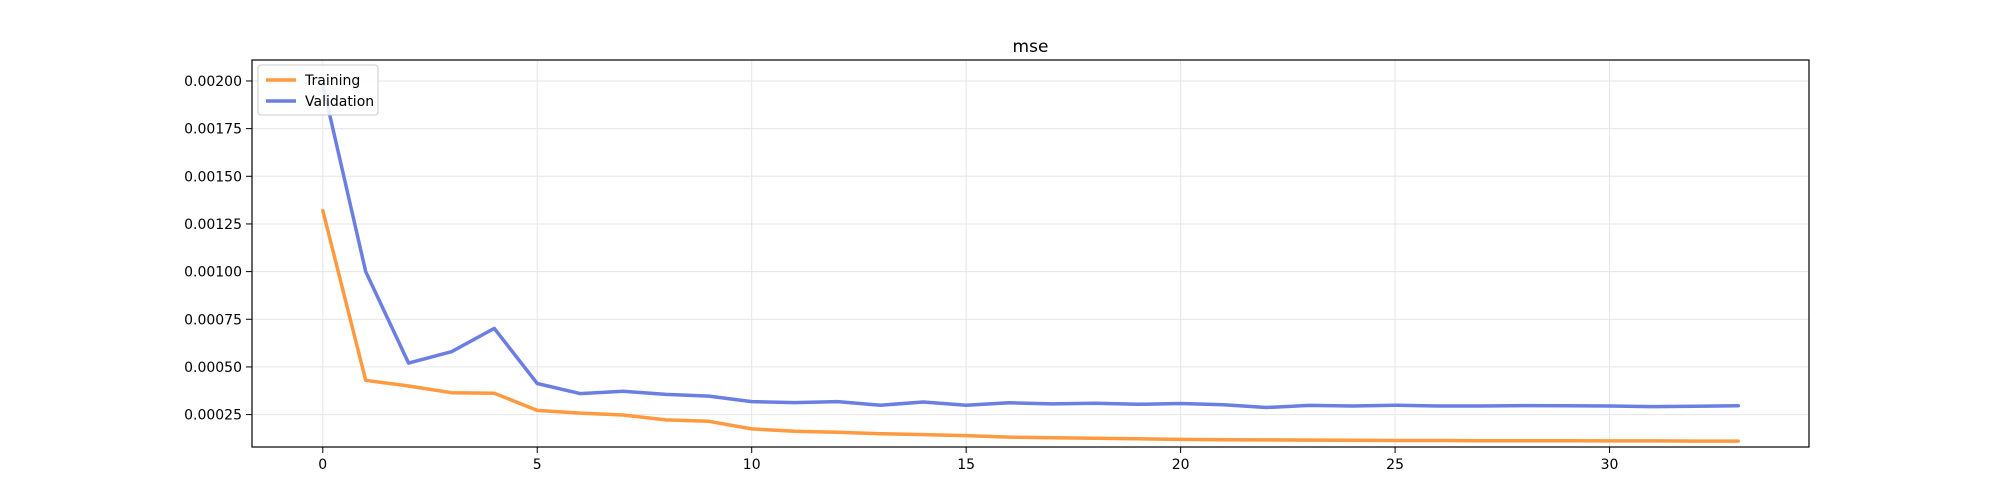 This screenshot has width=2000, height=500. What do you see at coordinates (213, 225) in the screenshot?
I see `y-tick-label: 0.00125` at bounding box center [213, 225].